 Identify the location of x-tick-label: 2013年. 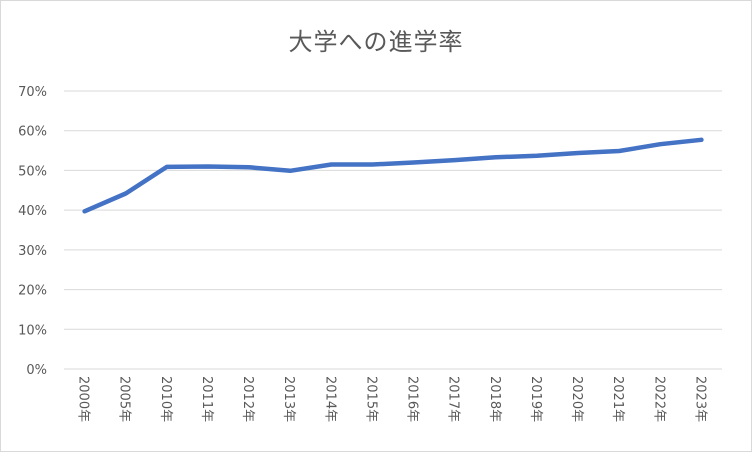
(288, 399).